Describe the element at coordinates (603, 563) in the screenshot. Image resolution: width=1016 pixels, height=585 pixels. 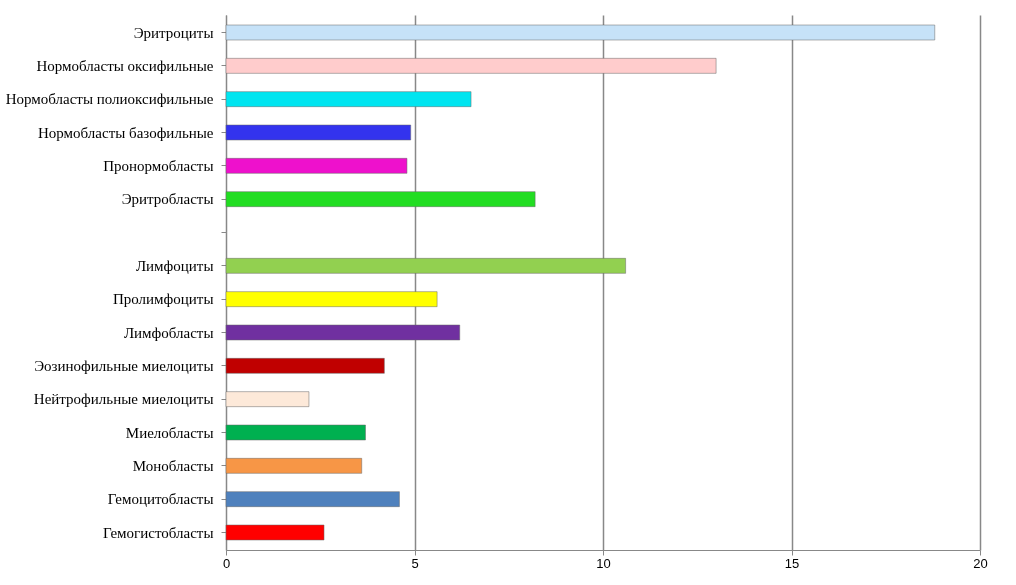
I see `x-tick-label: 10` at that location.